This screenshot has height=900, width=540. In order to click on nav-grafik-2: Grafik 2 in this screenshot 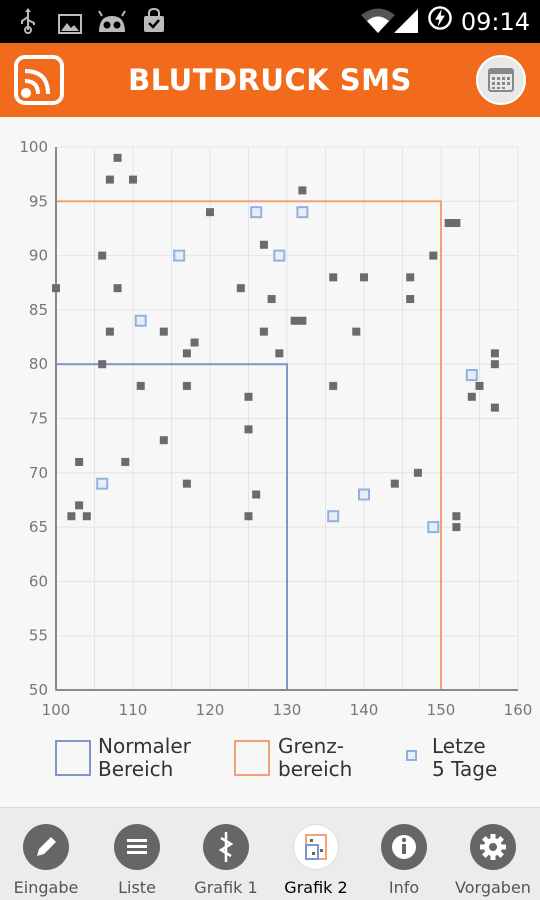, I will do `click(316, 854)`.